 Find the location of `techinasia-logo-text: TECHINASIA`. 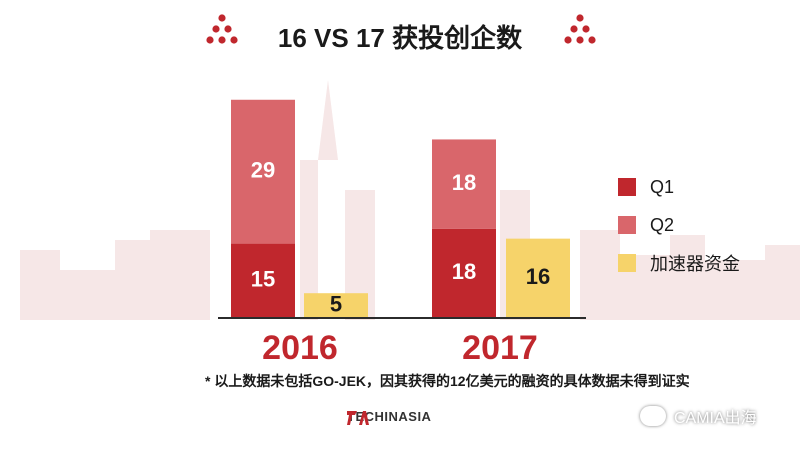

techinasia-logo-text: TECHINASIA is located at coordinates (389, 416).